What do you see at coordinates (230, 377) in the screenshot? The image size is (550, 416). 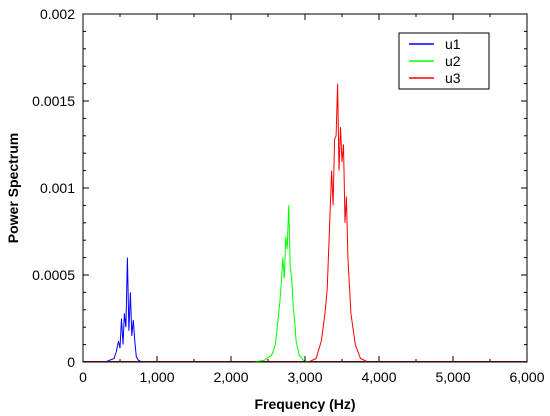 I see `x-tick-label: 2,000` at bounding box center [230, 377].